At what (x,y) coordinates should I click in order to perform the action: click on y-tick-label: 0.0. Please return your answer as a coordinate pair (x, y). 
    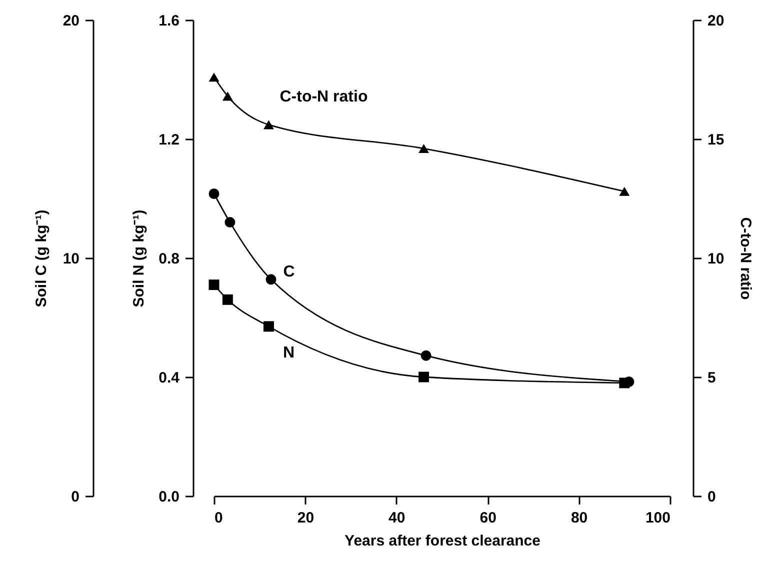
    Looking at the image, I should click on (169, 497).